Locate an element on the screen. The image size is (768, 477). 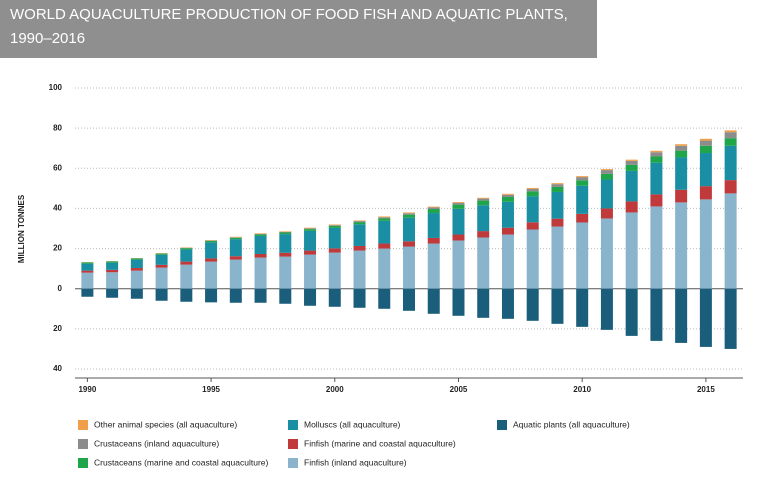
y-axis-label: MILLION TONNES is located at coordinates (21, 228).